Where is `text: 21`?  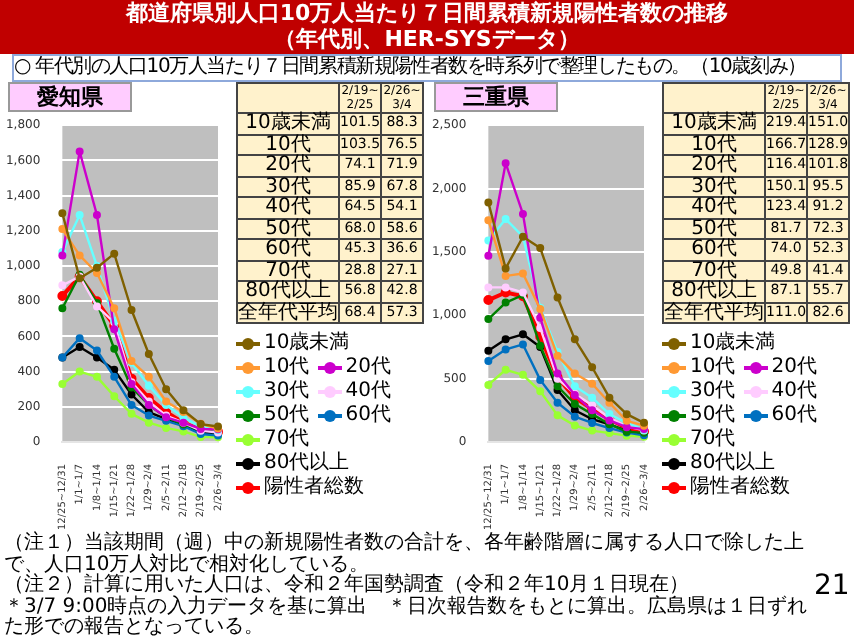 text: 21 is located at coordinates (832, 586).